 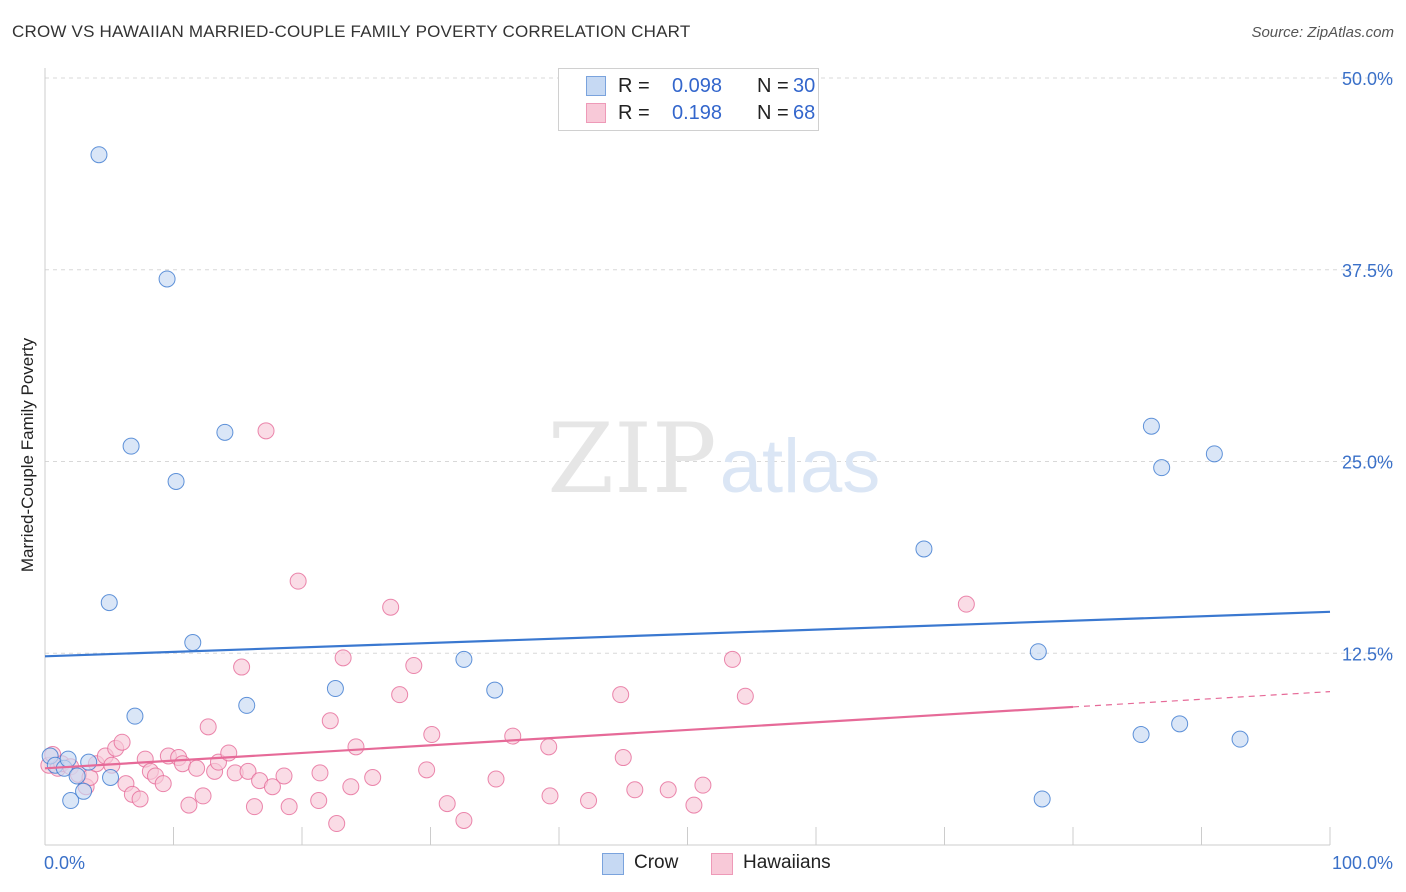 I want to click on y-tick-label: 50.0%, so click(x=1367, y=79).